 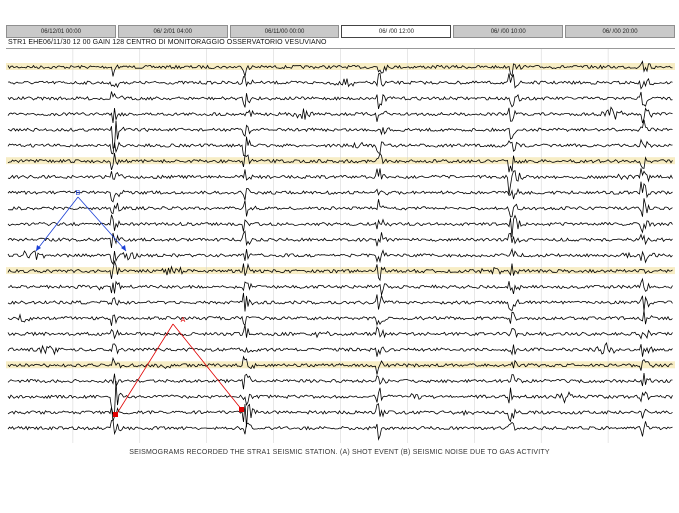 What do you see at coordinates (241, 409) in the screenshot?
I see `annotation-a-marker-right` at bounding box center [241, 409].